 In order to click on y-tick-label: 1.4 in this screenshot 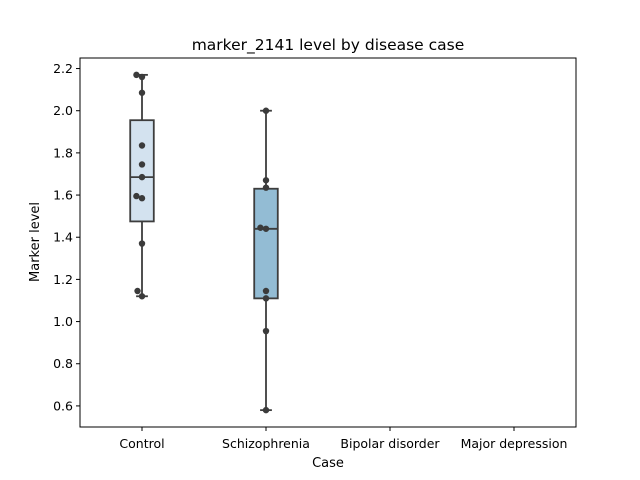, I will do `click(63, 237)`.